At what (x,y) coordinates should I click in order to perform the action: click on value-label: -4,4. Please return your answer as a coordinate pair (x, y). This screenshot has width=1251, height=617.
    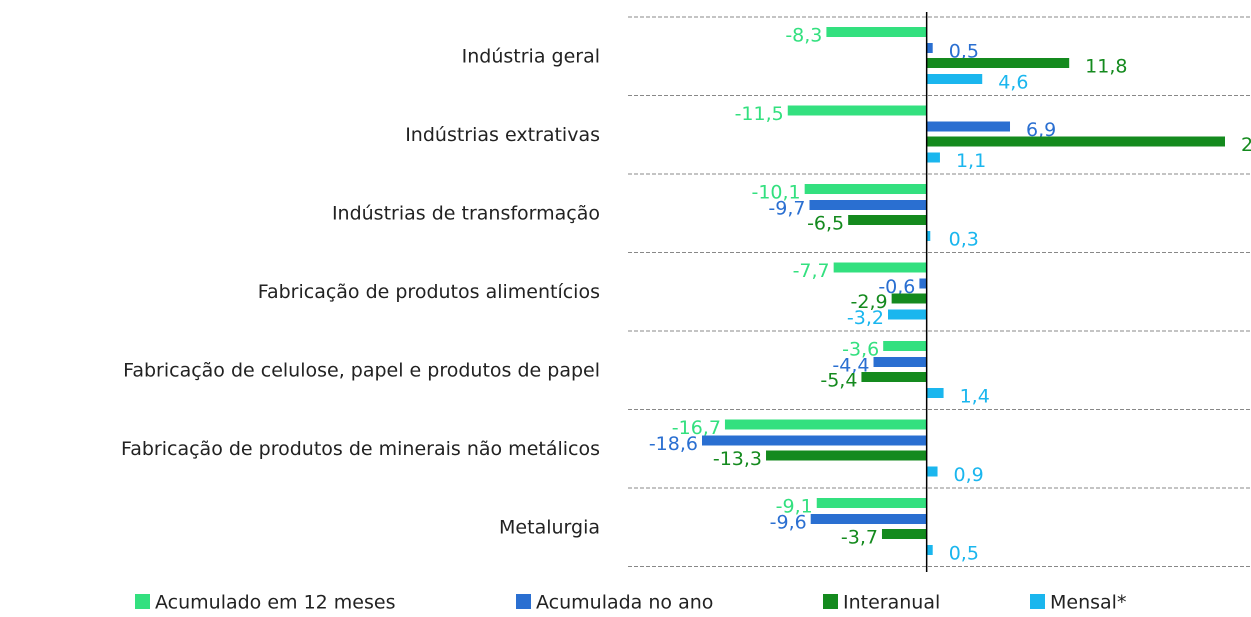
    Looking at the image, I should click on (850, 366).